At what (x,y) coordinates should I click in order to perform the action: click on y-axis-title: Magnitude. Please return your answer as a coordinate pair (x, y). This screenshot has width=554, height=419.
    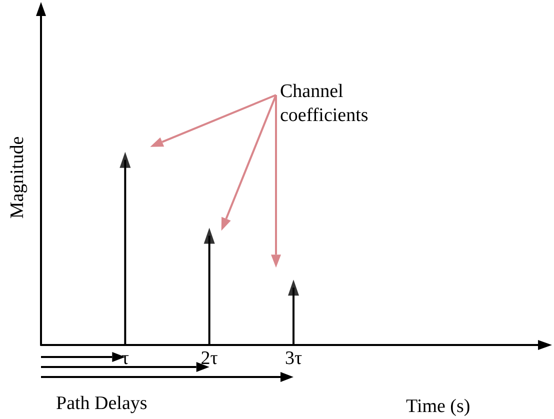
    Looking at the image, I should click on (17, 177).